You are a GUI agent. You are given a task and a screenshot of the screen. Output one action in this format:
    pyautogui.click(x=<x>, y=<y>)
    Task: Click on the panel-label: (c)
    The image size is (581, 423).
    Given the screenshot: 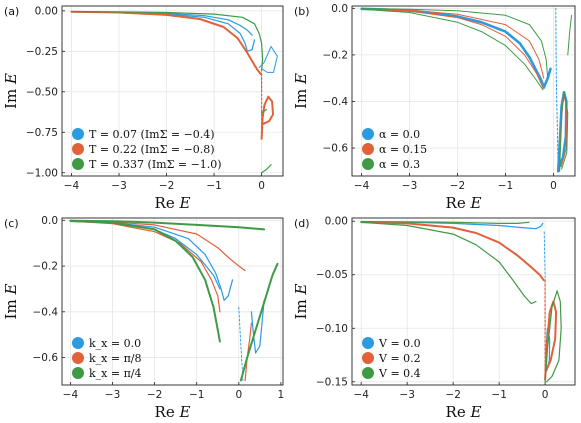 What is the action you would take?
    pyautogui.click(x=11, y=223)
    